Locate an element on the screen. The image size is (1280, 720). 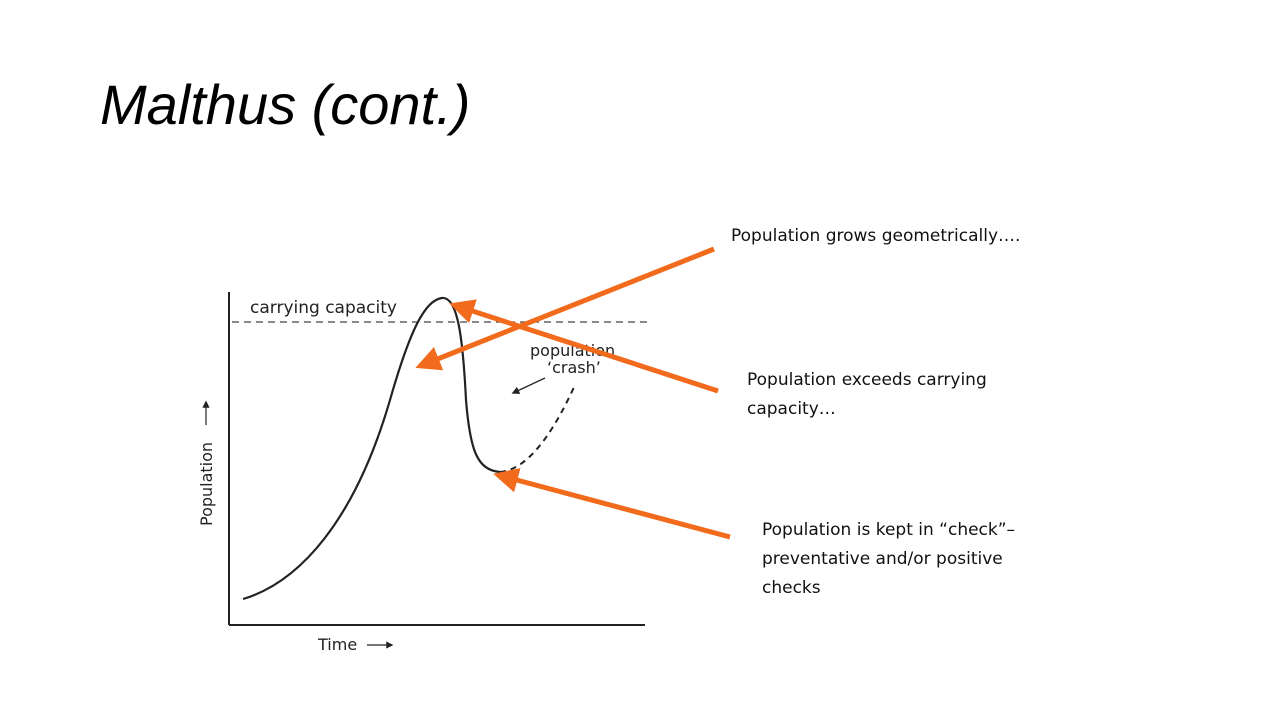
annotation-geometric-growth: Population grows geometrically…. is located at coordinates (911, 236).